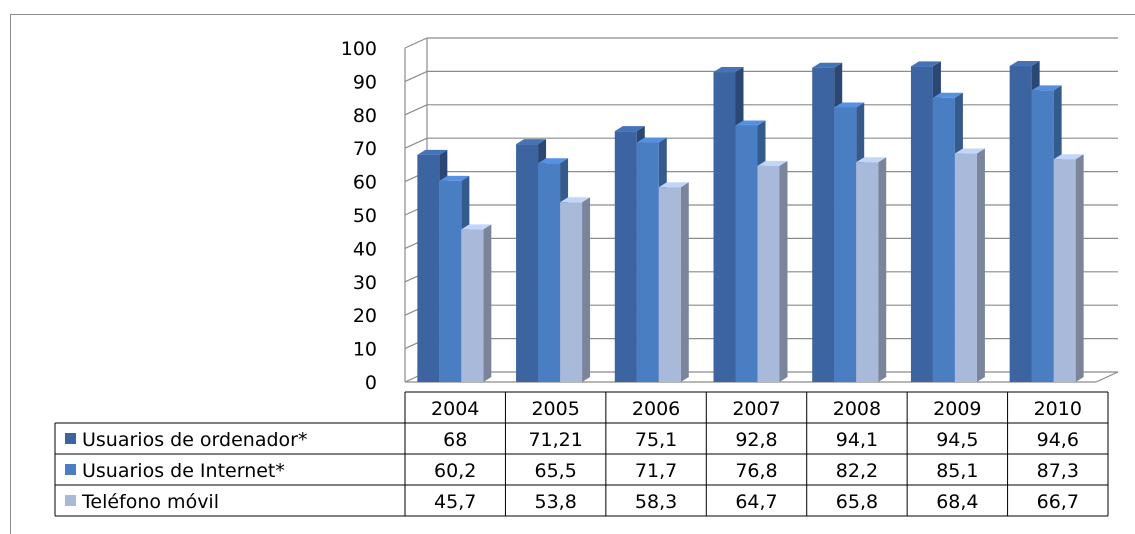 This screenshot has width=1135, height=534. Describe the element at coordinates (750, 123) in the screenshot. I see `bar-top-1-2007` at that location.